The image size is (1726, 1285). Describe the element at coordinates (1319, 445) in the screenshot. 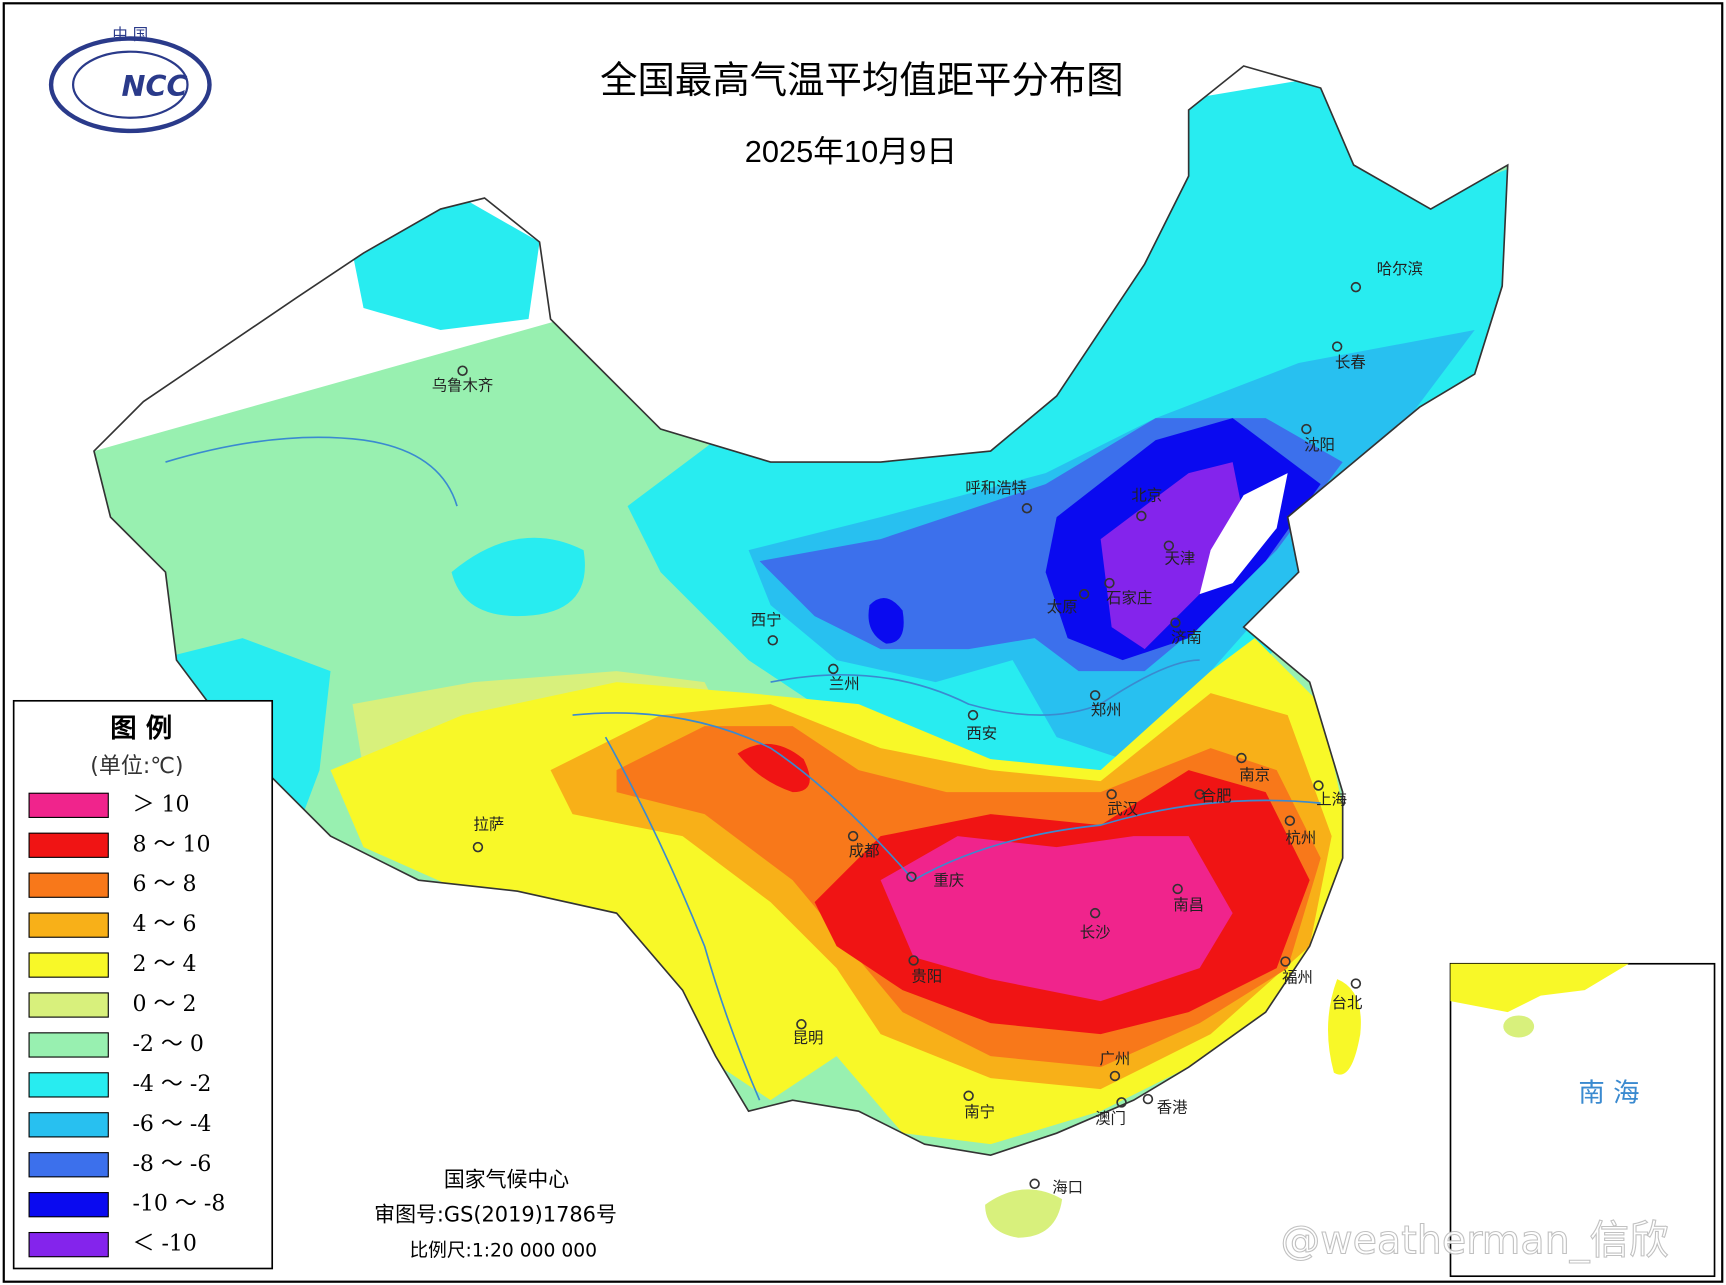

I see `city-label: 沈阳` at that location.